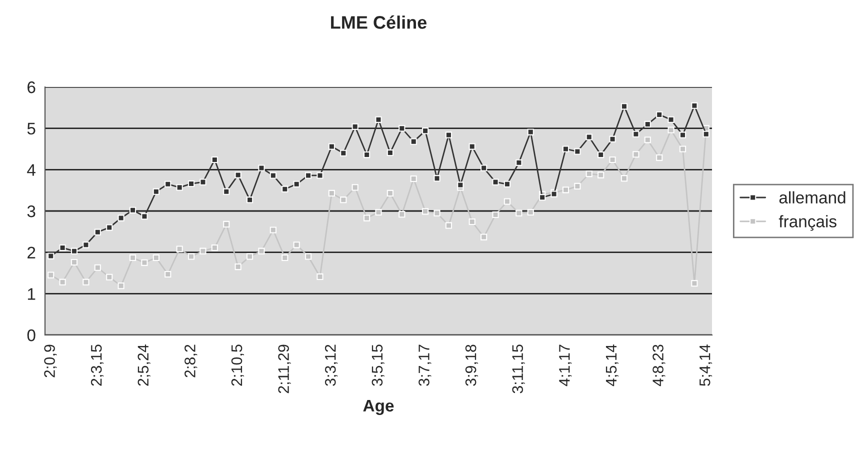 This screenshot has width=867, height=467. I want to click on x-tick-label: 3;11,15, so click(518, 369).